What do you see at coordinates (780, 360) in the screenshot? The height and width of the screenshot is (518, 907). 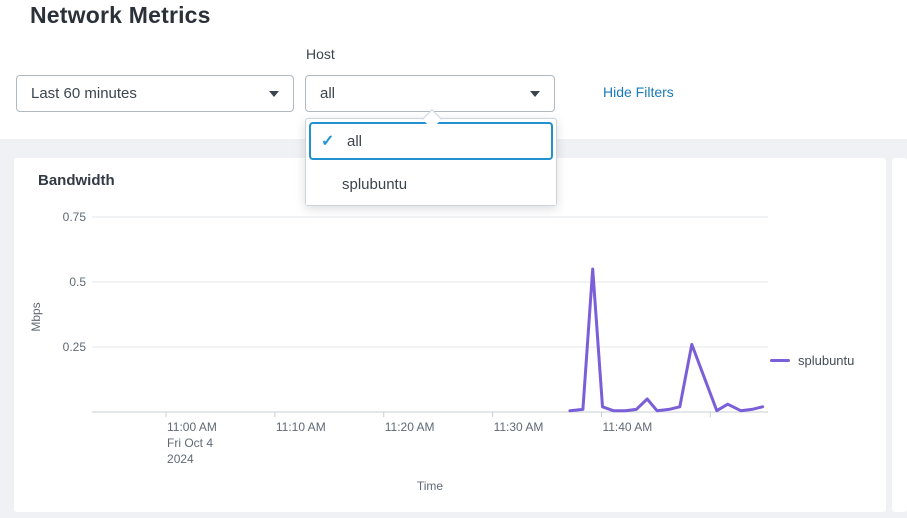 I see `legend-swatch-icon` at bounding box center [780, 360].